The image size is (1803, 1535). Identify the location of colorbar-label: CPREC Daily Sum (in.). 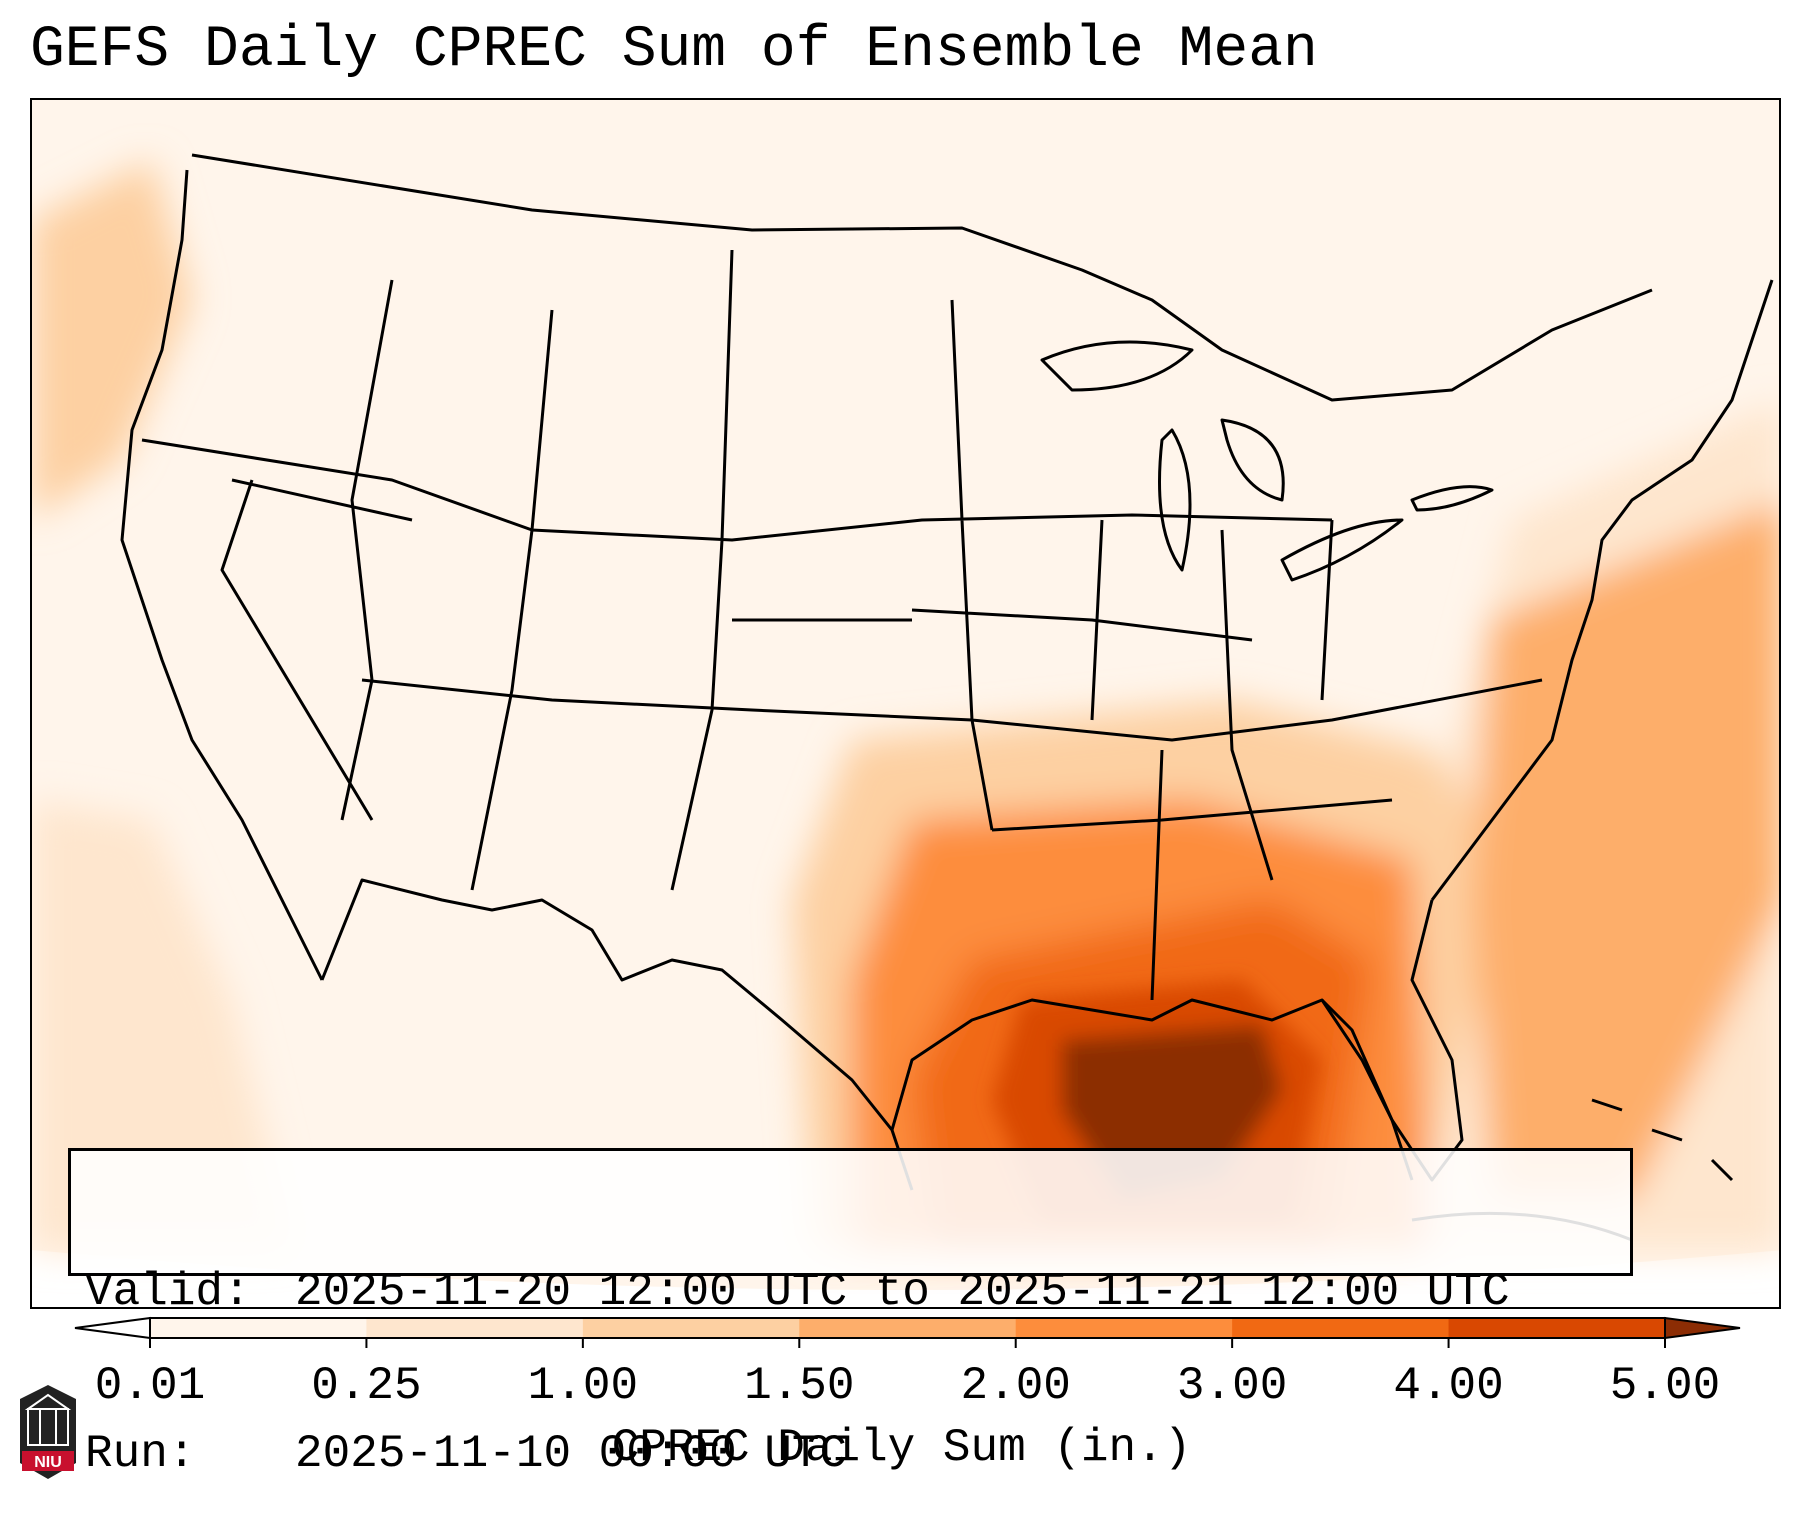
(901, 1448).